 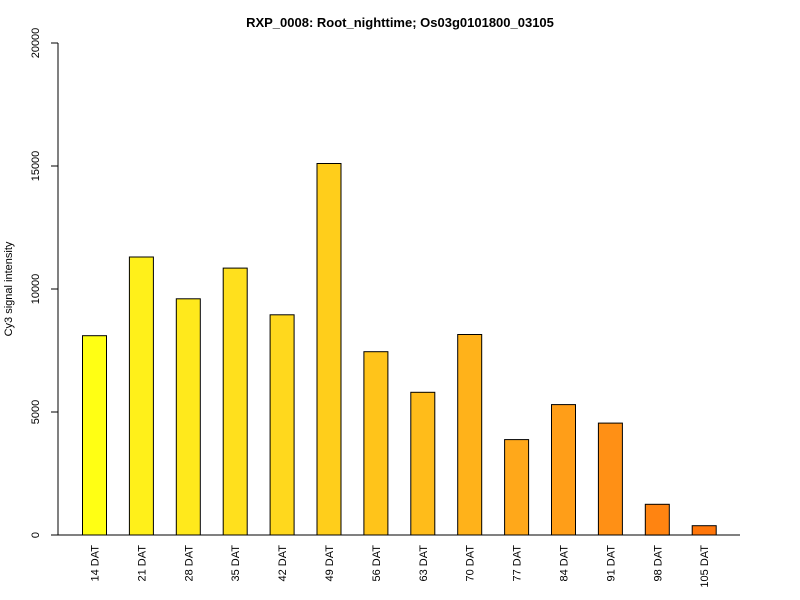 I want to click on x-tick-label: 35 DAT, so click(x=236, y=563).